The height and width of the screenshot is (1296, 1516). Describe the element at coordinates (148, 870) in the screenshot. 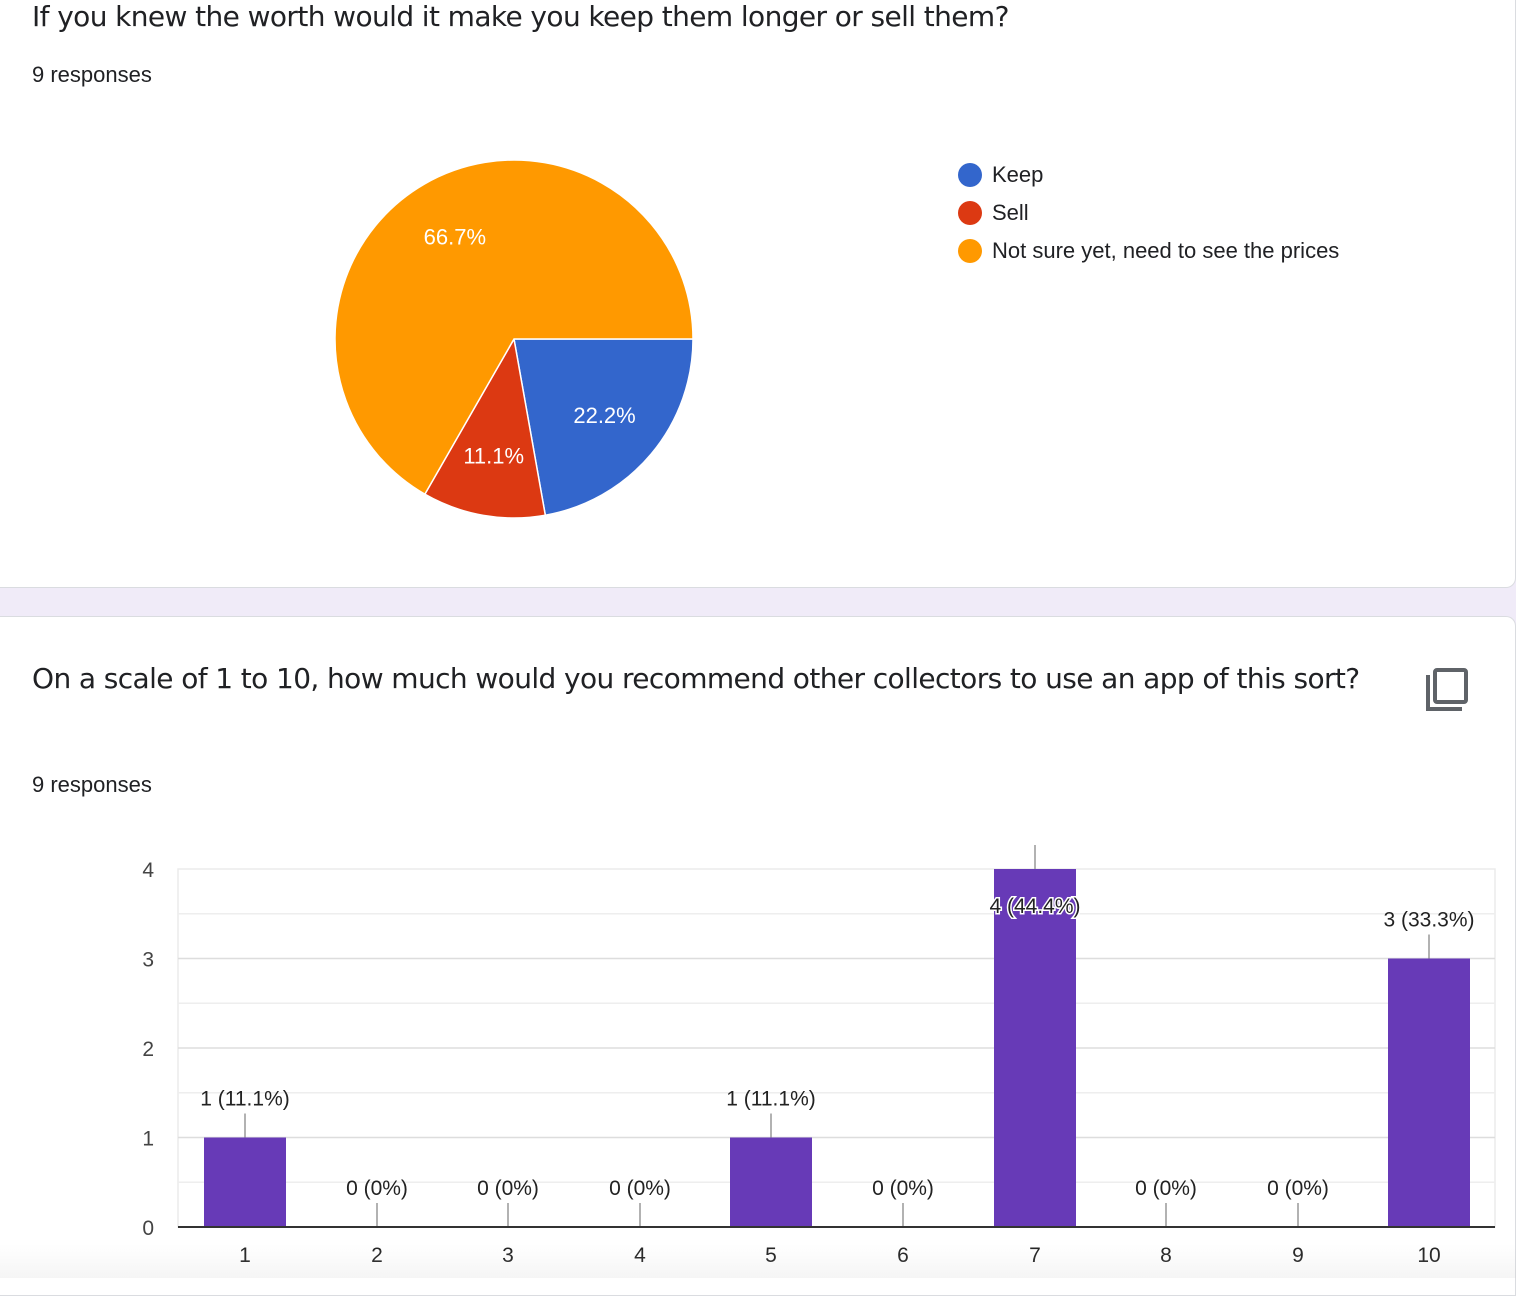

I see `y-tick-label: 4` at that location.